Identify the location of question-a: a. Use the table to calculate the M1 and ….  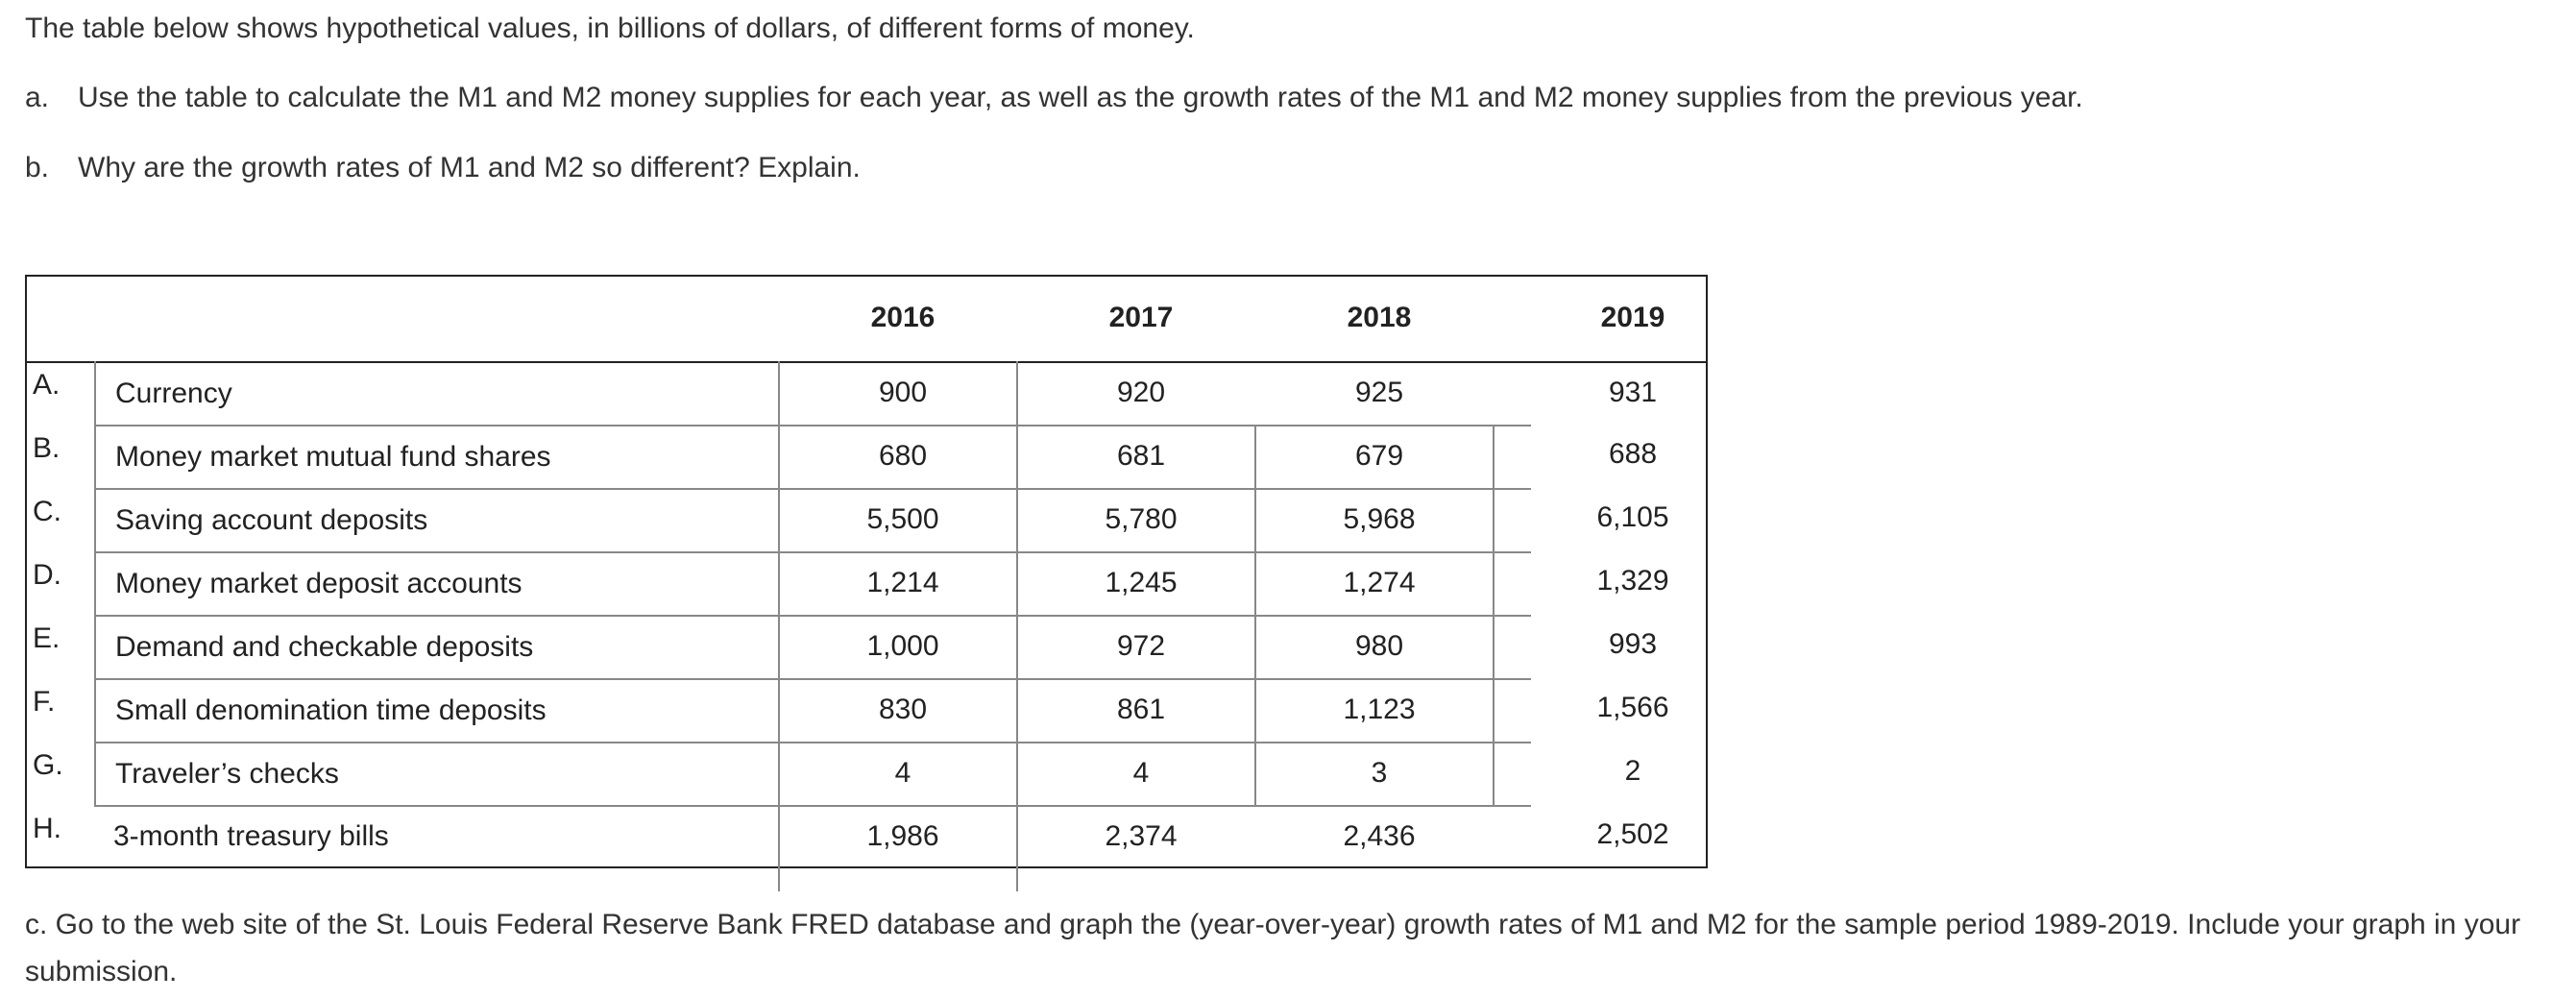
(1054, 98).